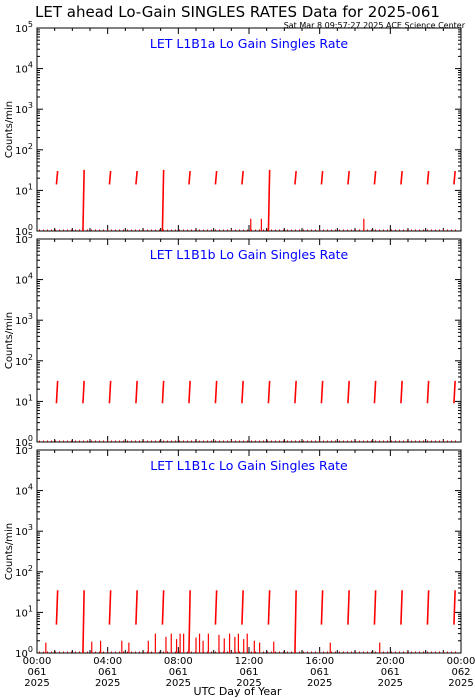 The height and width of the screenshot is (700, 475). Describe the element at coordinates (249, 465) in the screenshot. I see `chart-title: LET L1B1c Lo Gain Singles Rate` at that location.